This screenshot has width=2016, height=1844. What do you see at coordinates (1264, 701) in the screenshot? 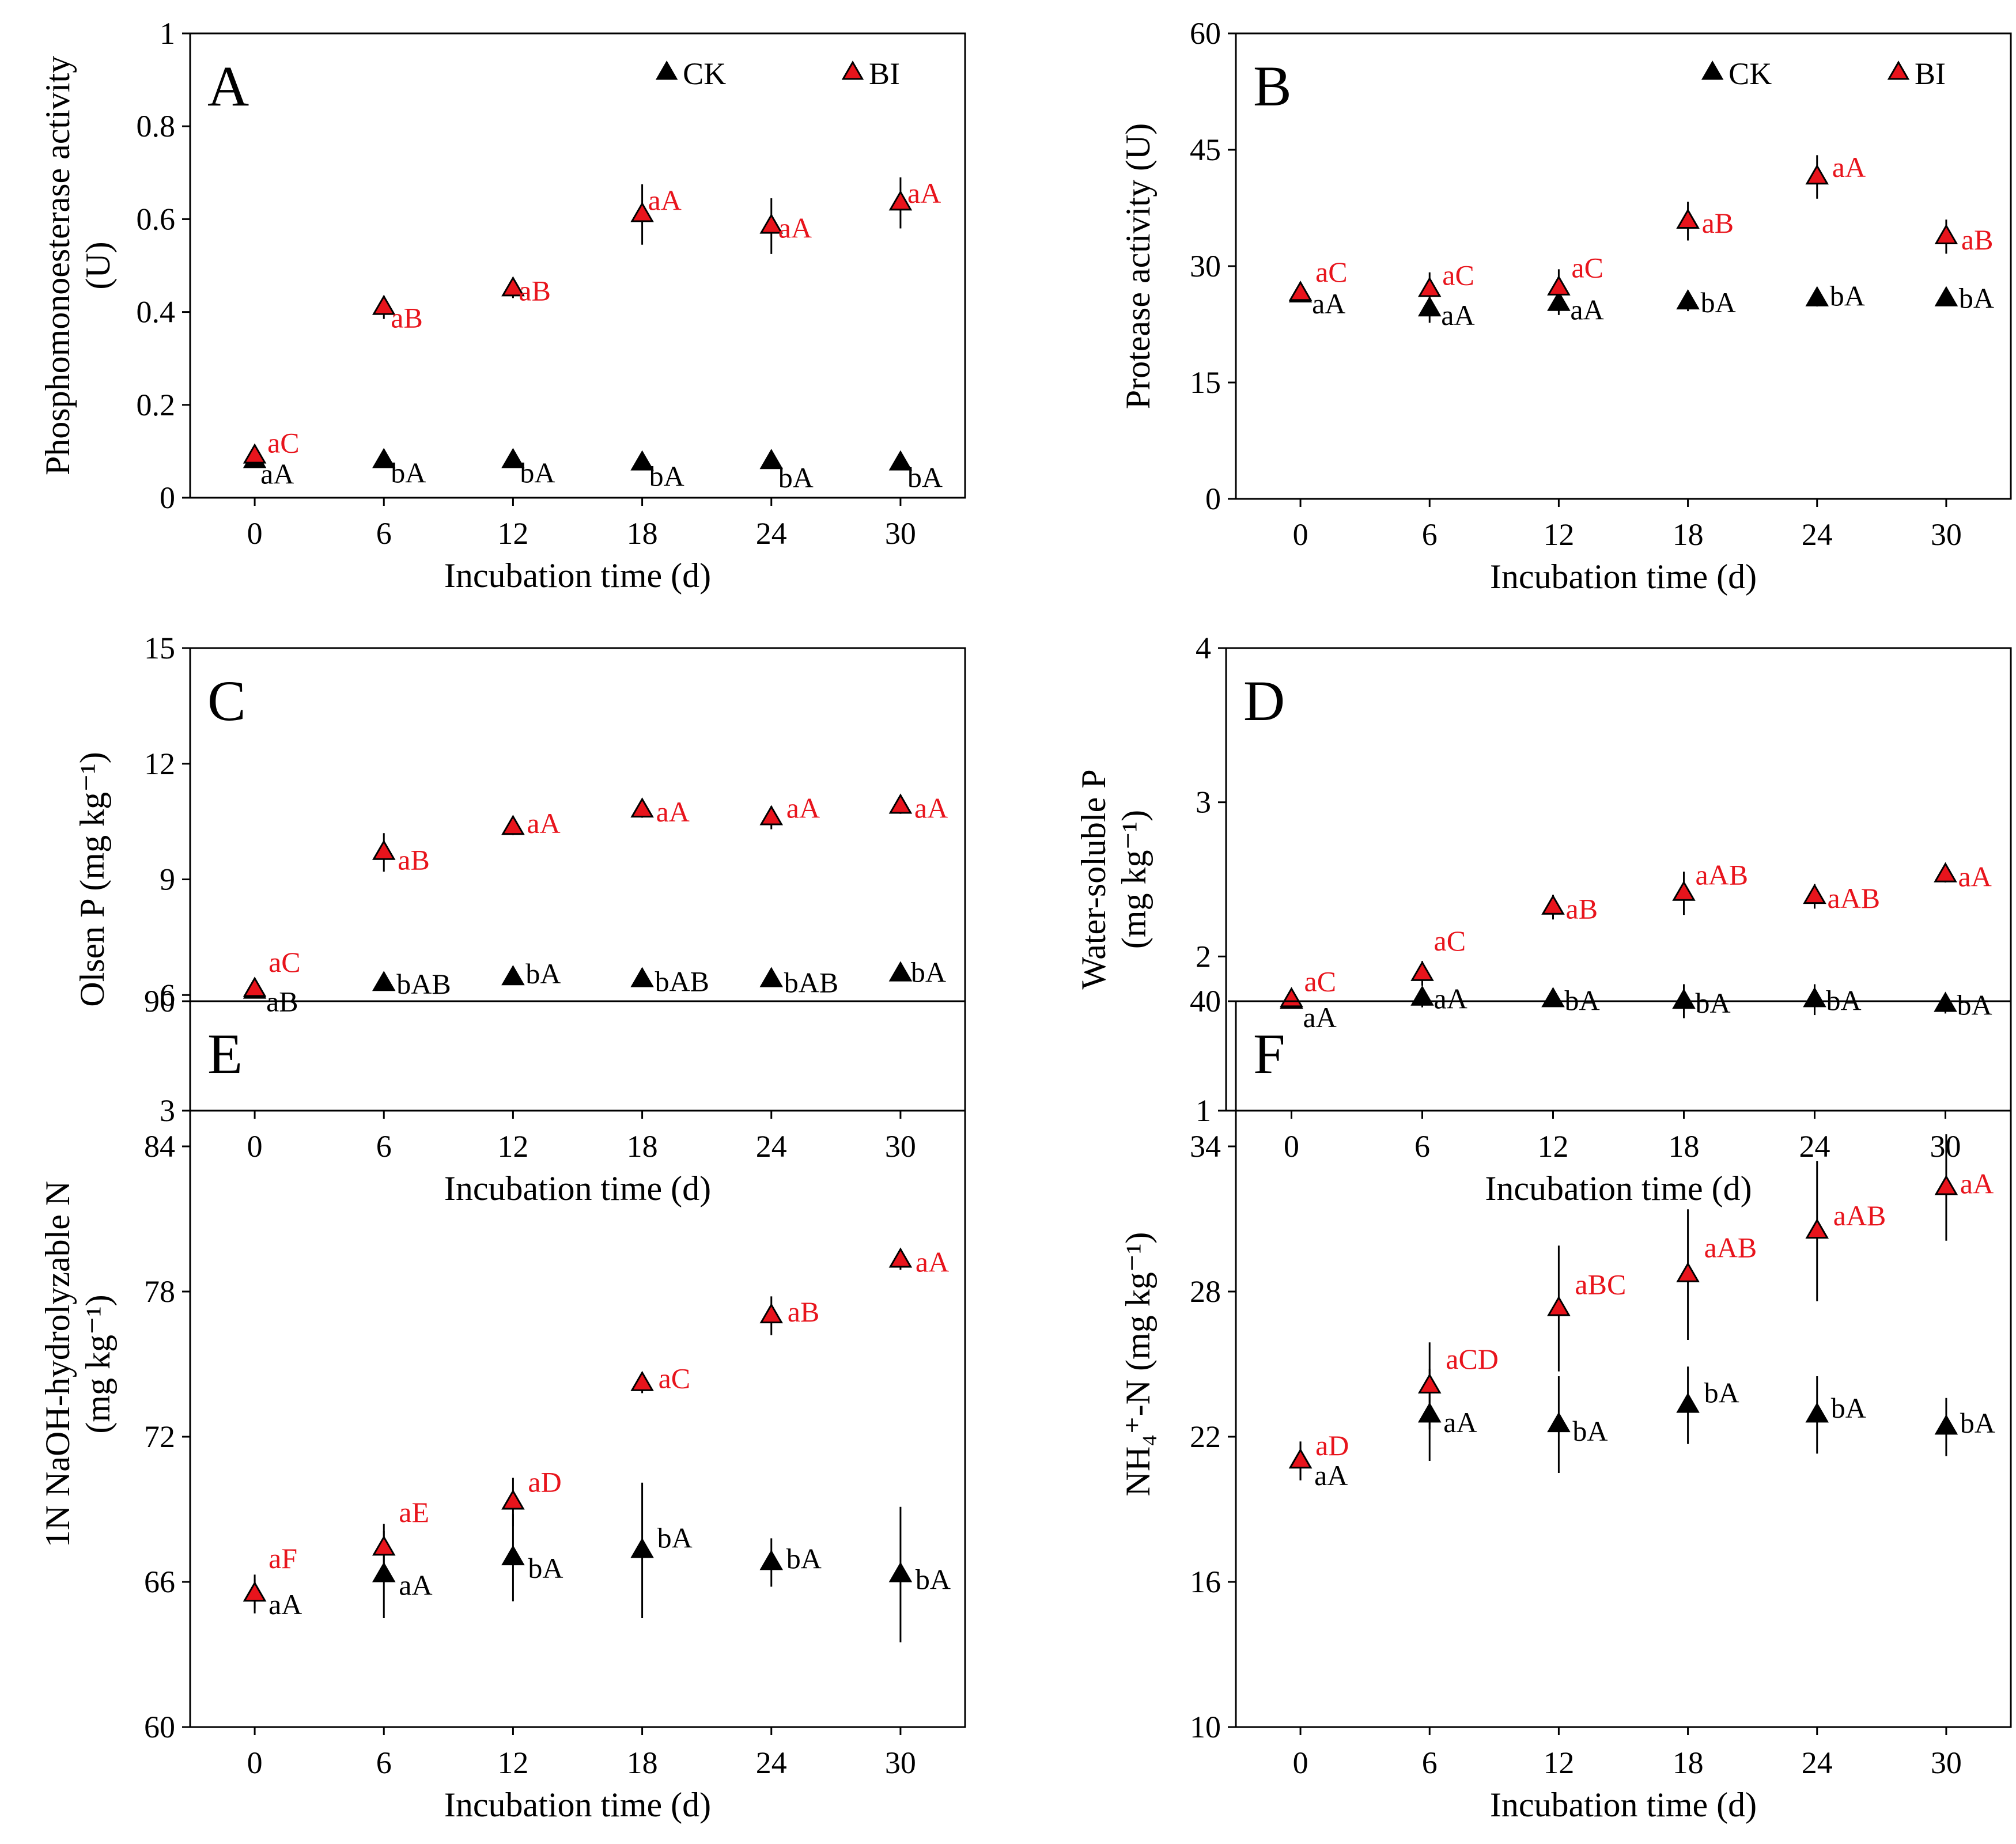
I see `panel-letter: D` at bounding box center [1264, 701].